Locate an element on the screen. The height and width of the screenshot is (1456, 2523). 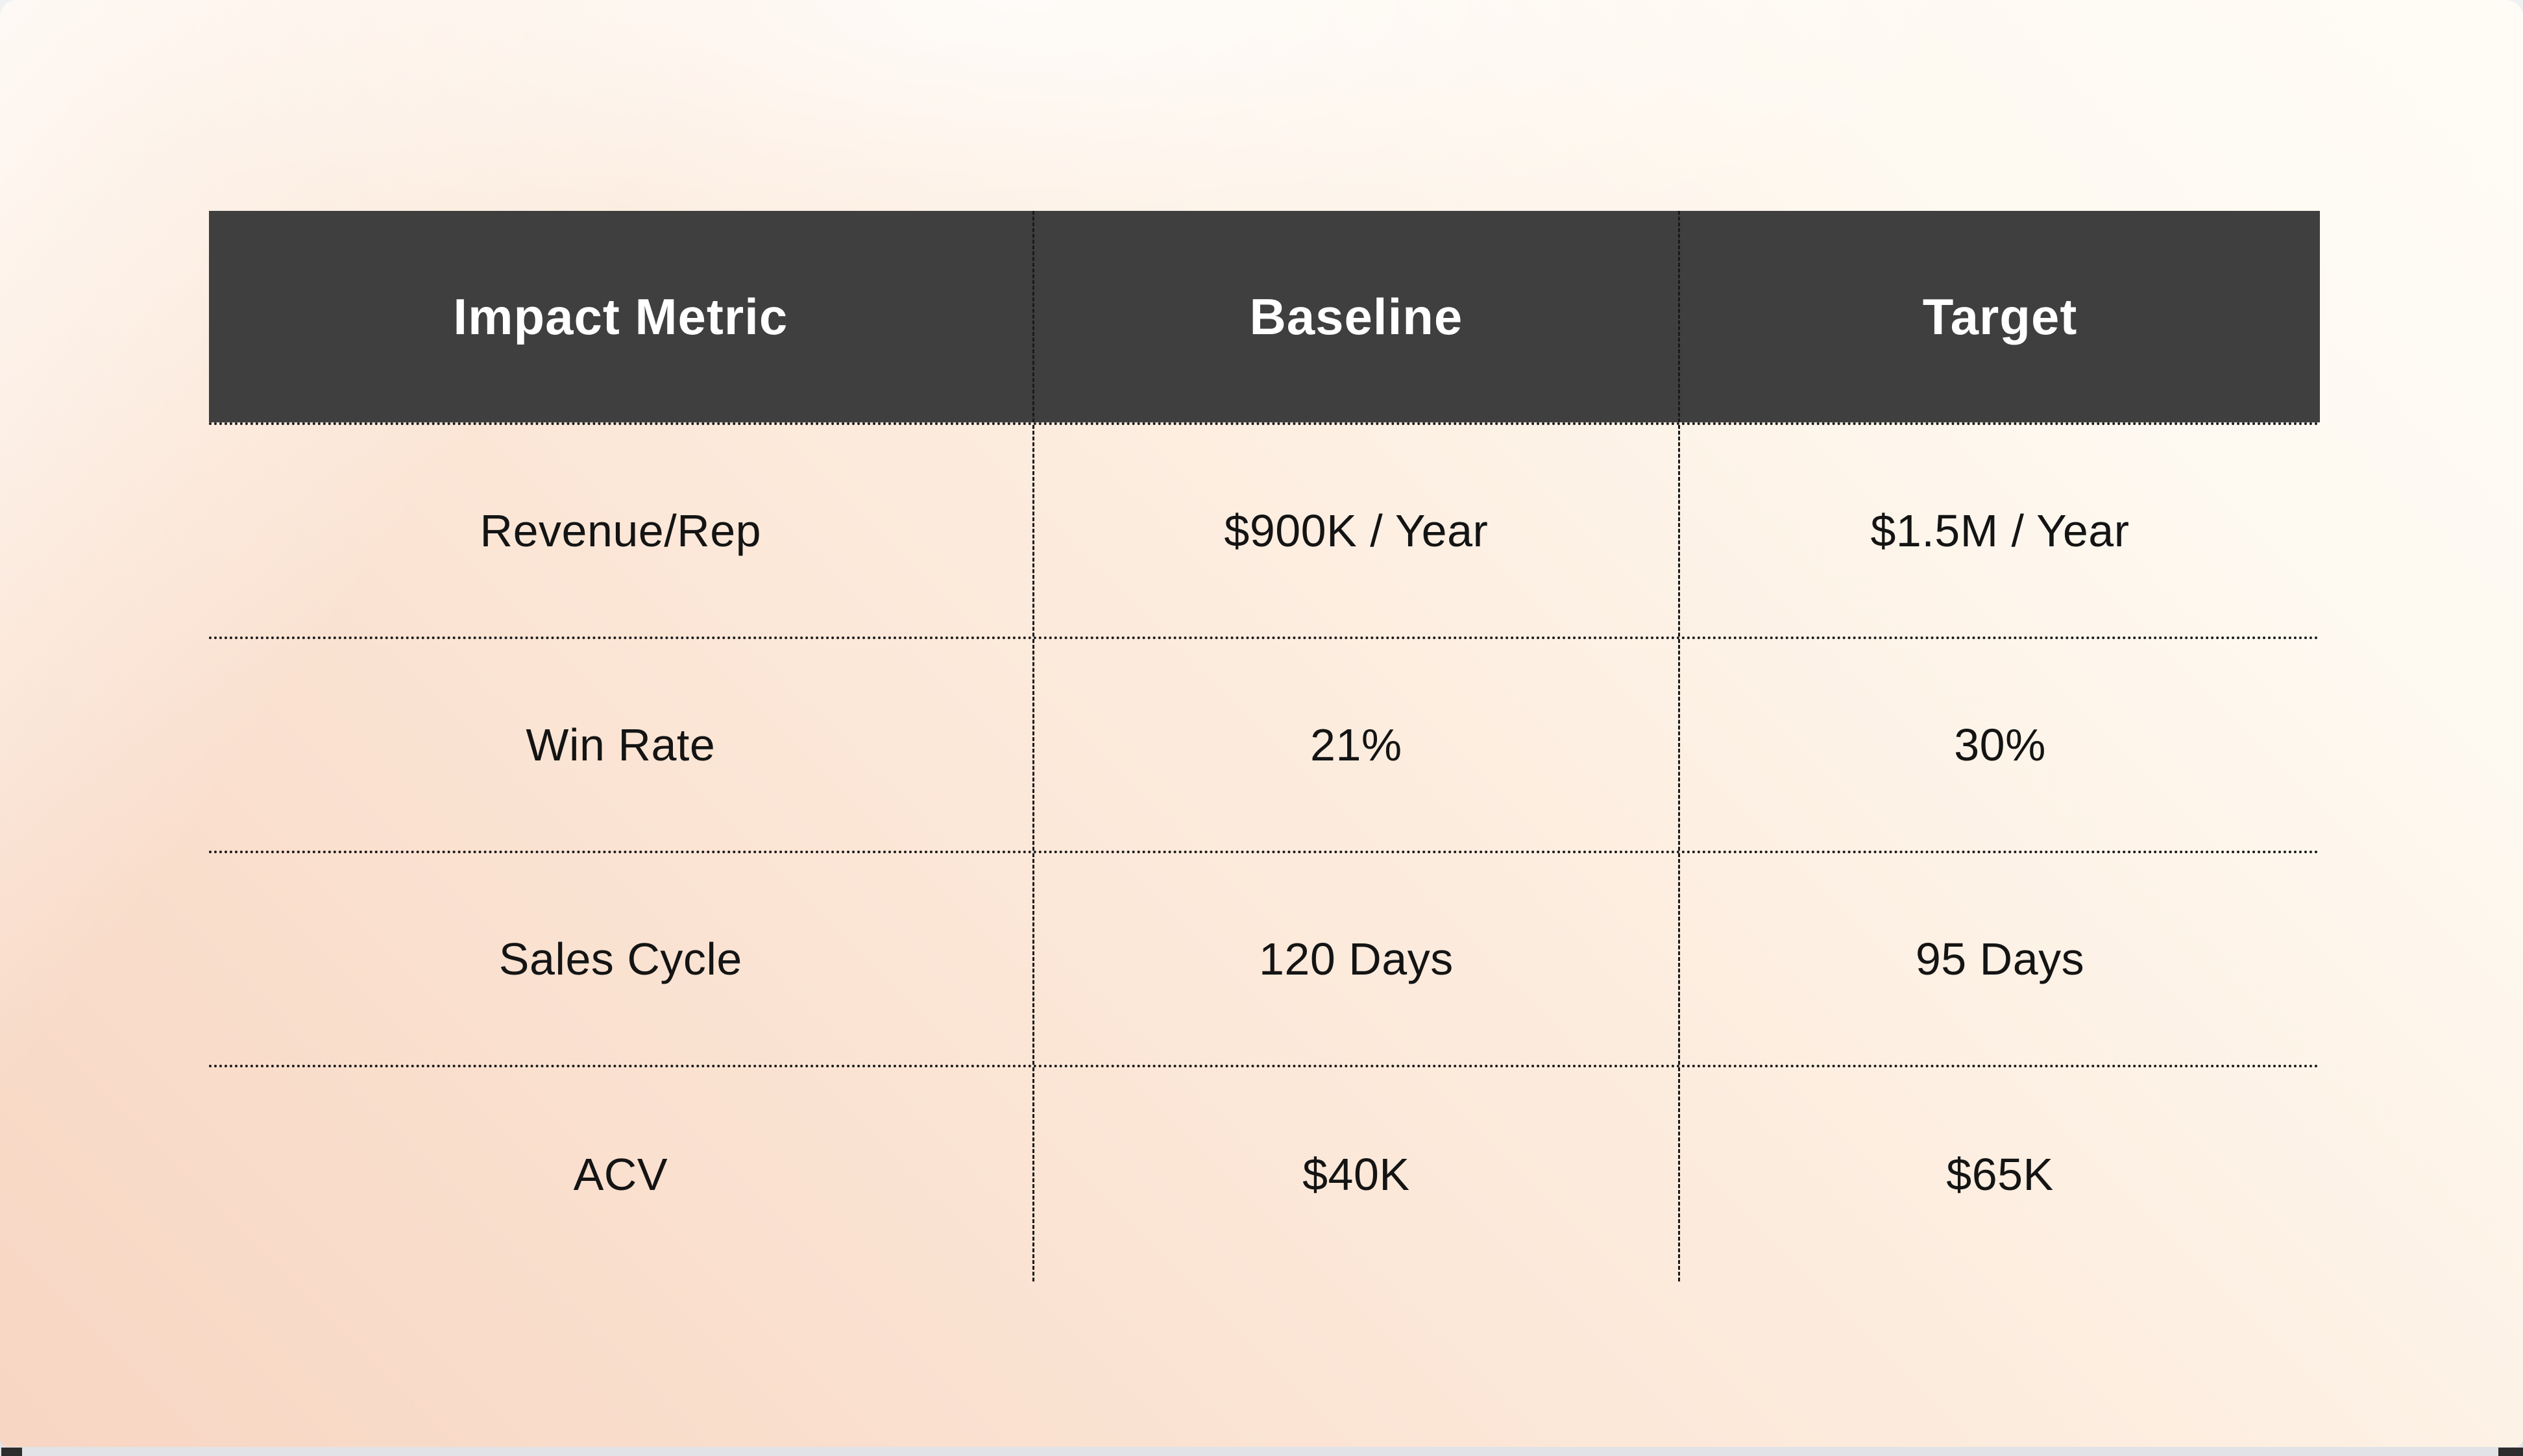
bottom-right-dark-notch is located at coordinates (2511, 1452).